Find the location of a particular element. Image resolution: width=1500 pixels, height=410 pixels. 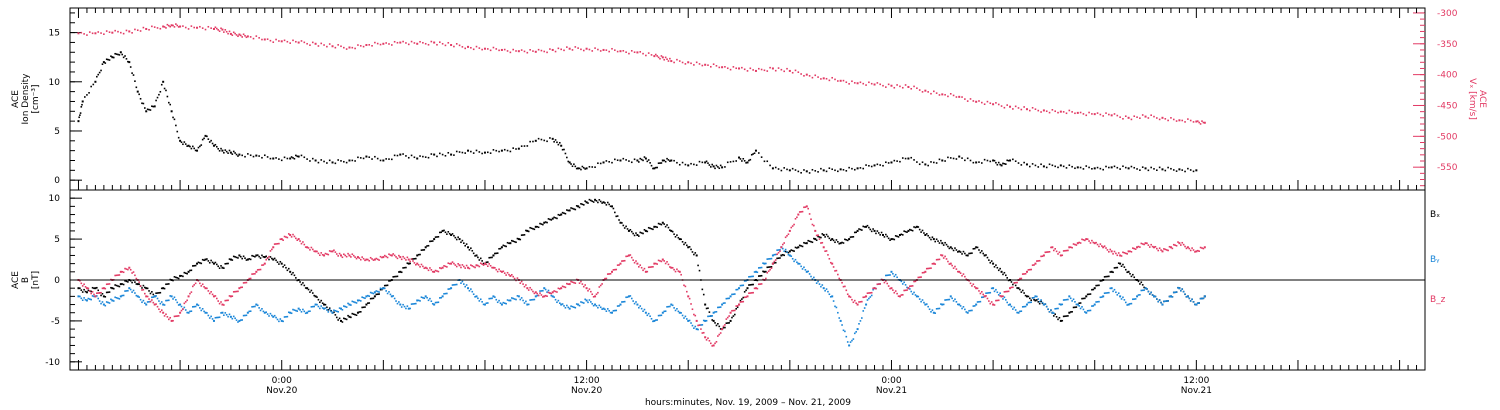

top-right-ytick-label: -550 is located at coordinates (1447, 168).